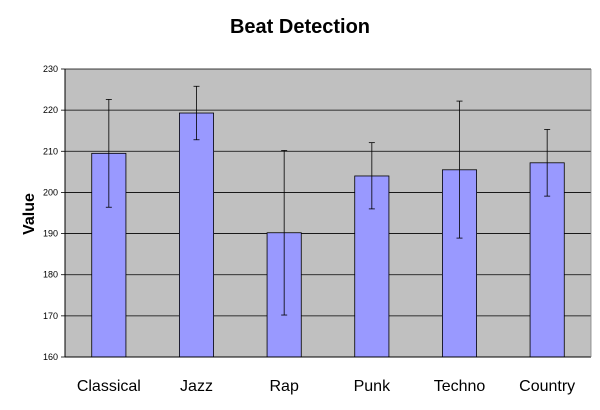  What do you see at coordinates (50, 110) in the screenshot?
I see `y-tick-label: 220` at bounding box center [50, 110].